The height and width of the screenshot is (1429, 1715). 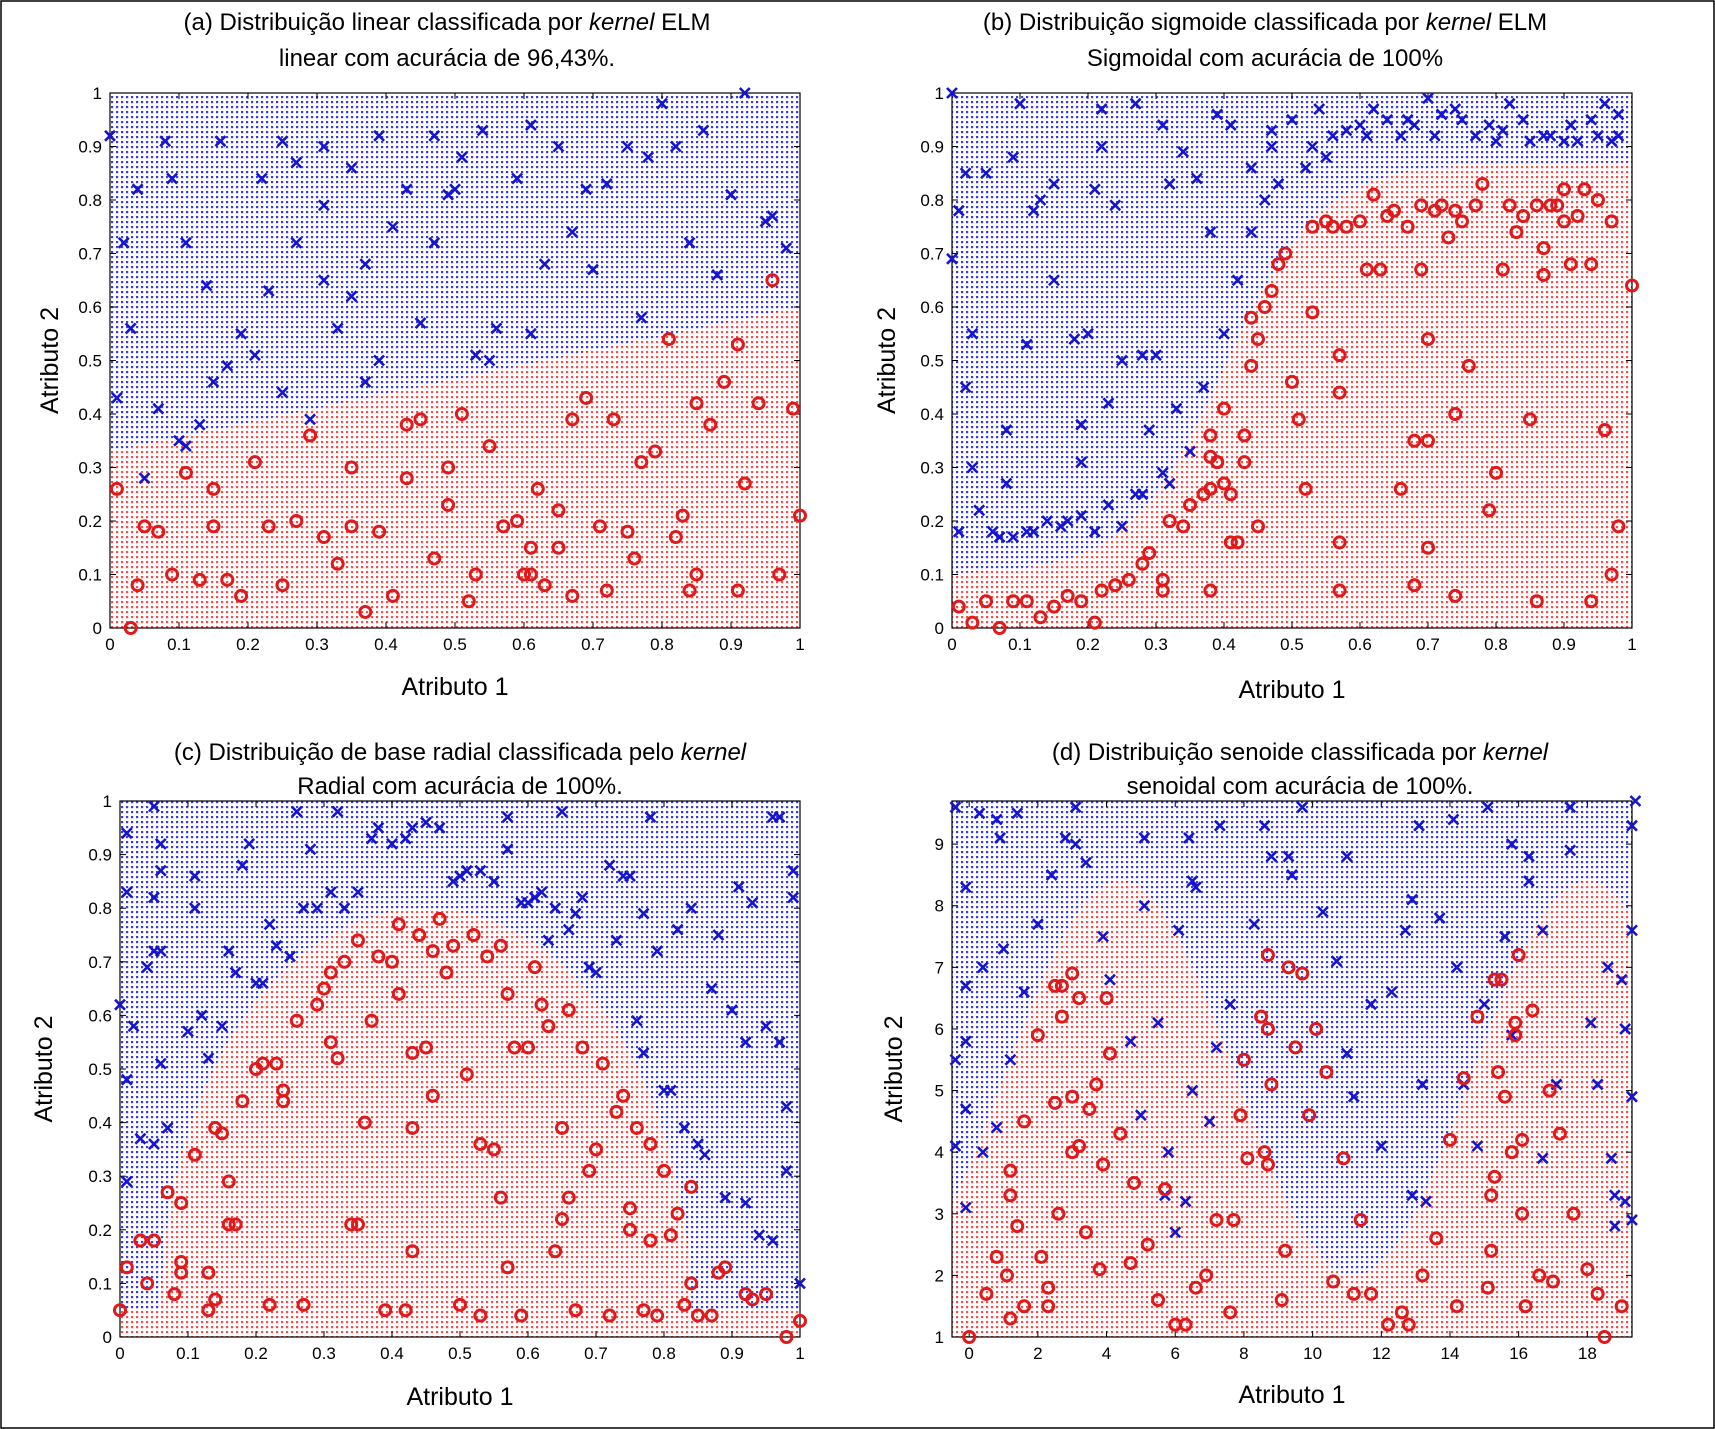 I want to click on y-tick-label: 0.9, so click(x=100, y=855).